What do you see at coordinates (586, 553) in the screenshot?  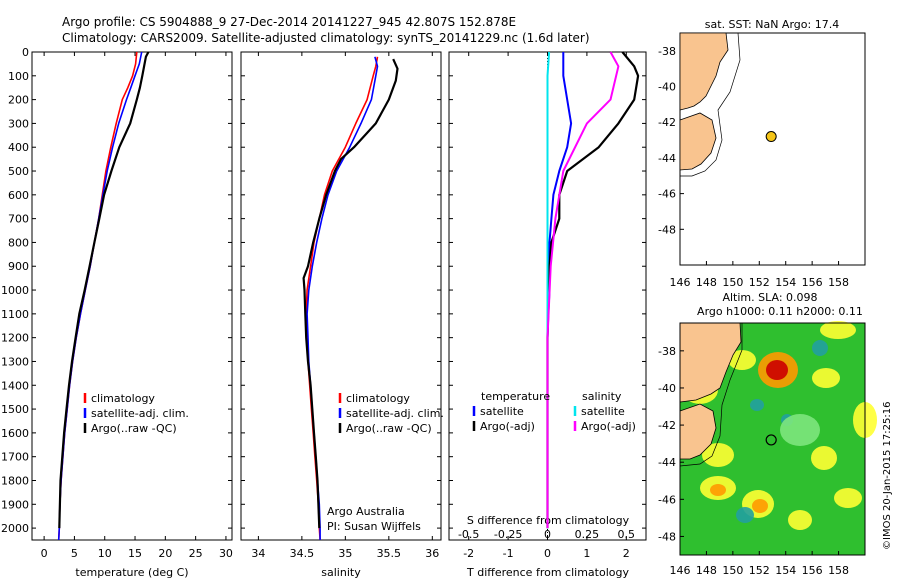 I see `x-tick-label: 1` at bounding box center [586, 553].